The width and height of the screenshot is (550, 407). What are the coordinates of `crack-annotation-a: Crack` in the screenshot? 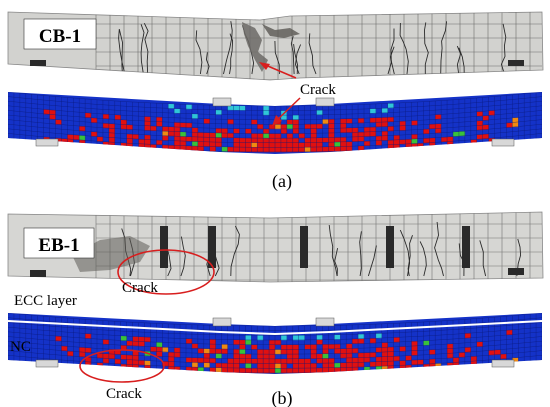 It's located at (297, 94).